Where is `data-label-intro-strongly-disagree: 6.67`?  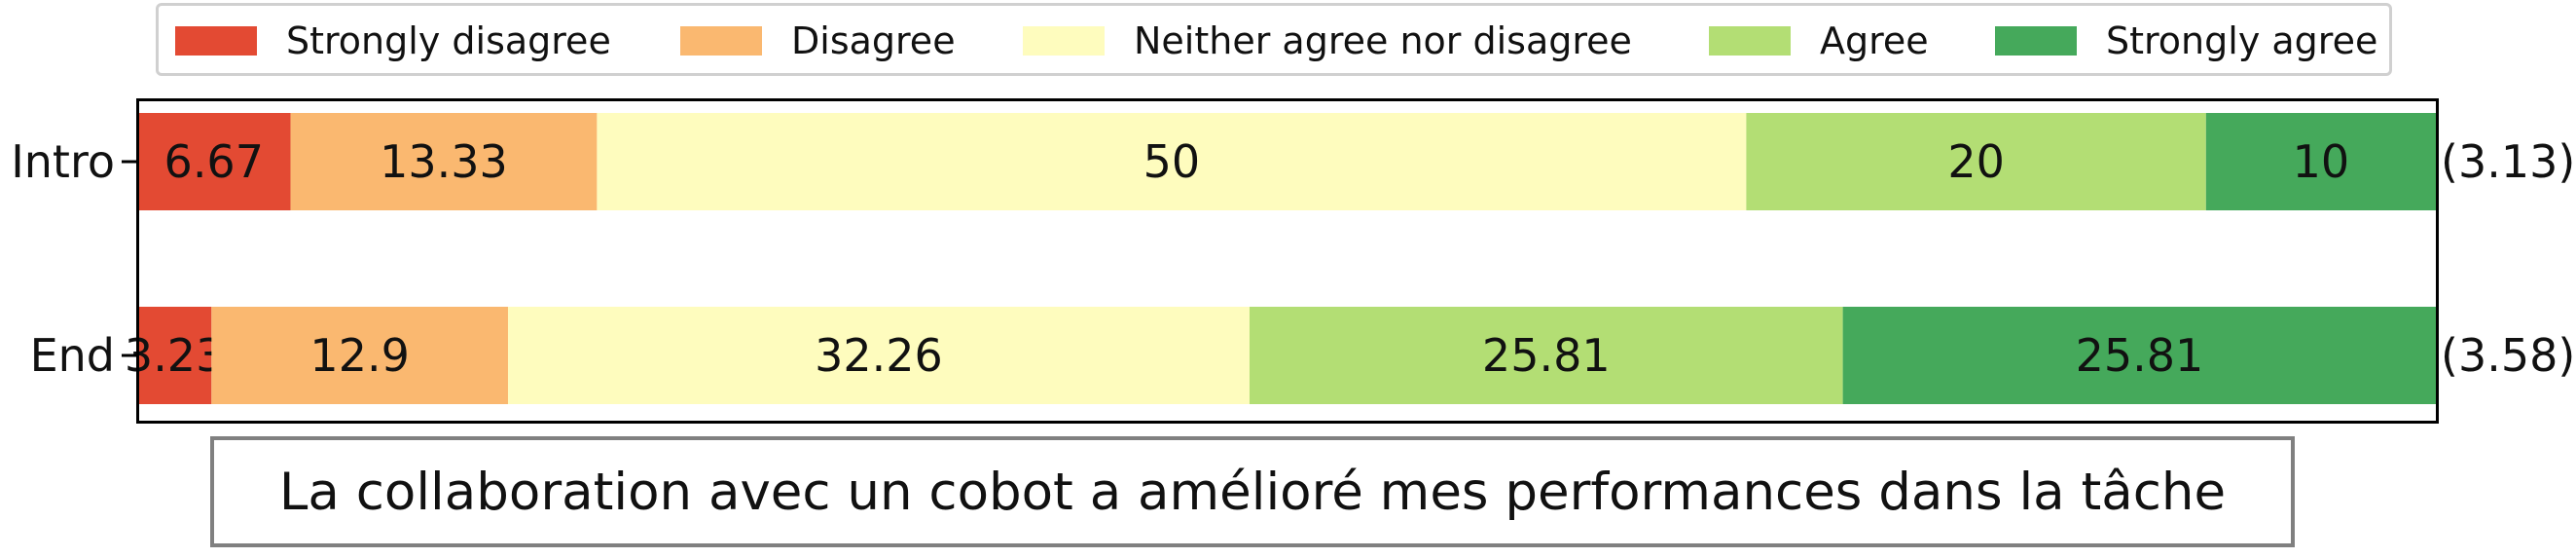
data-label-intro-strongly-disagree: 6.67 is located at coordinates (214, 161).